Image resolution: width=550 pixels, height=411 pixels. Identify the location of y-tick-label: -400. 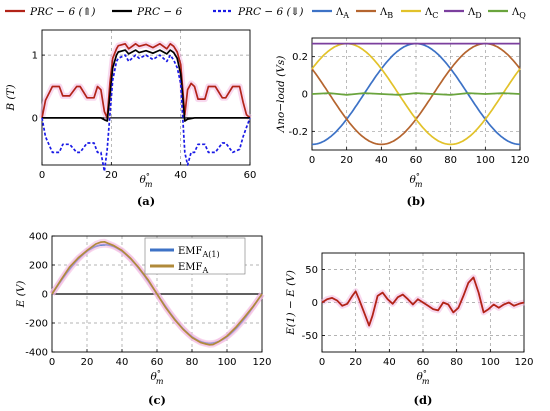
(36, 353).